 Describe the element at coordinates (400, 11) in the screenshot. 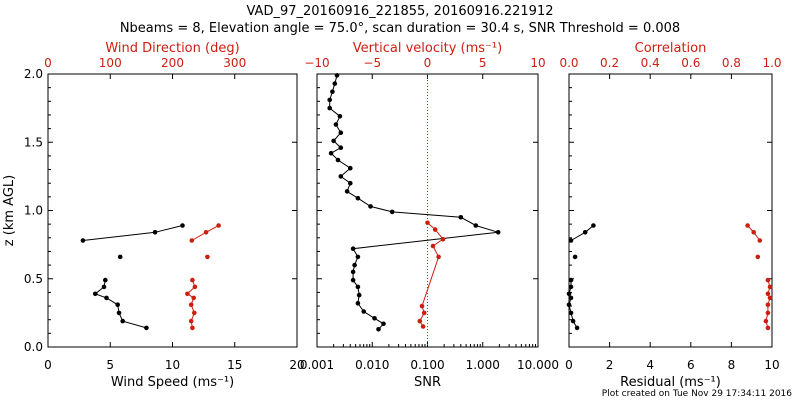

I see `figure-title-line-1: VAD_97_20160916_221855, 20160916.221912` at that location.